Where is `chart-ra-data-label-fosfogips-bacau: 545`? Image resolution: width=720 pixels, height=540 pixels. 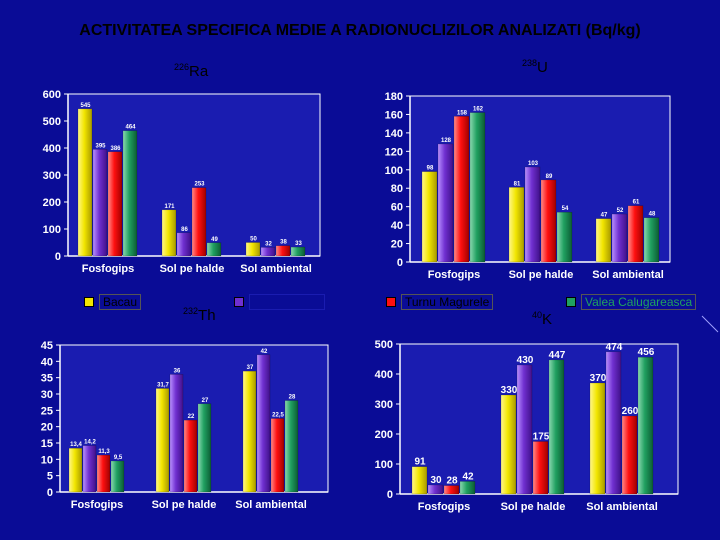 chart-ra-data-label-fosfogips-bacau: 545 is located at coordinates (85, 106).